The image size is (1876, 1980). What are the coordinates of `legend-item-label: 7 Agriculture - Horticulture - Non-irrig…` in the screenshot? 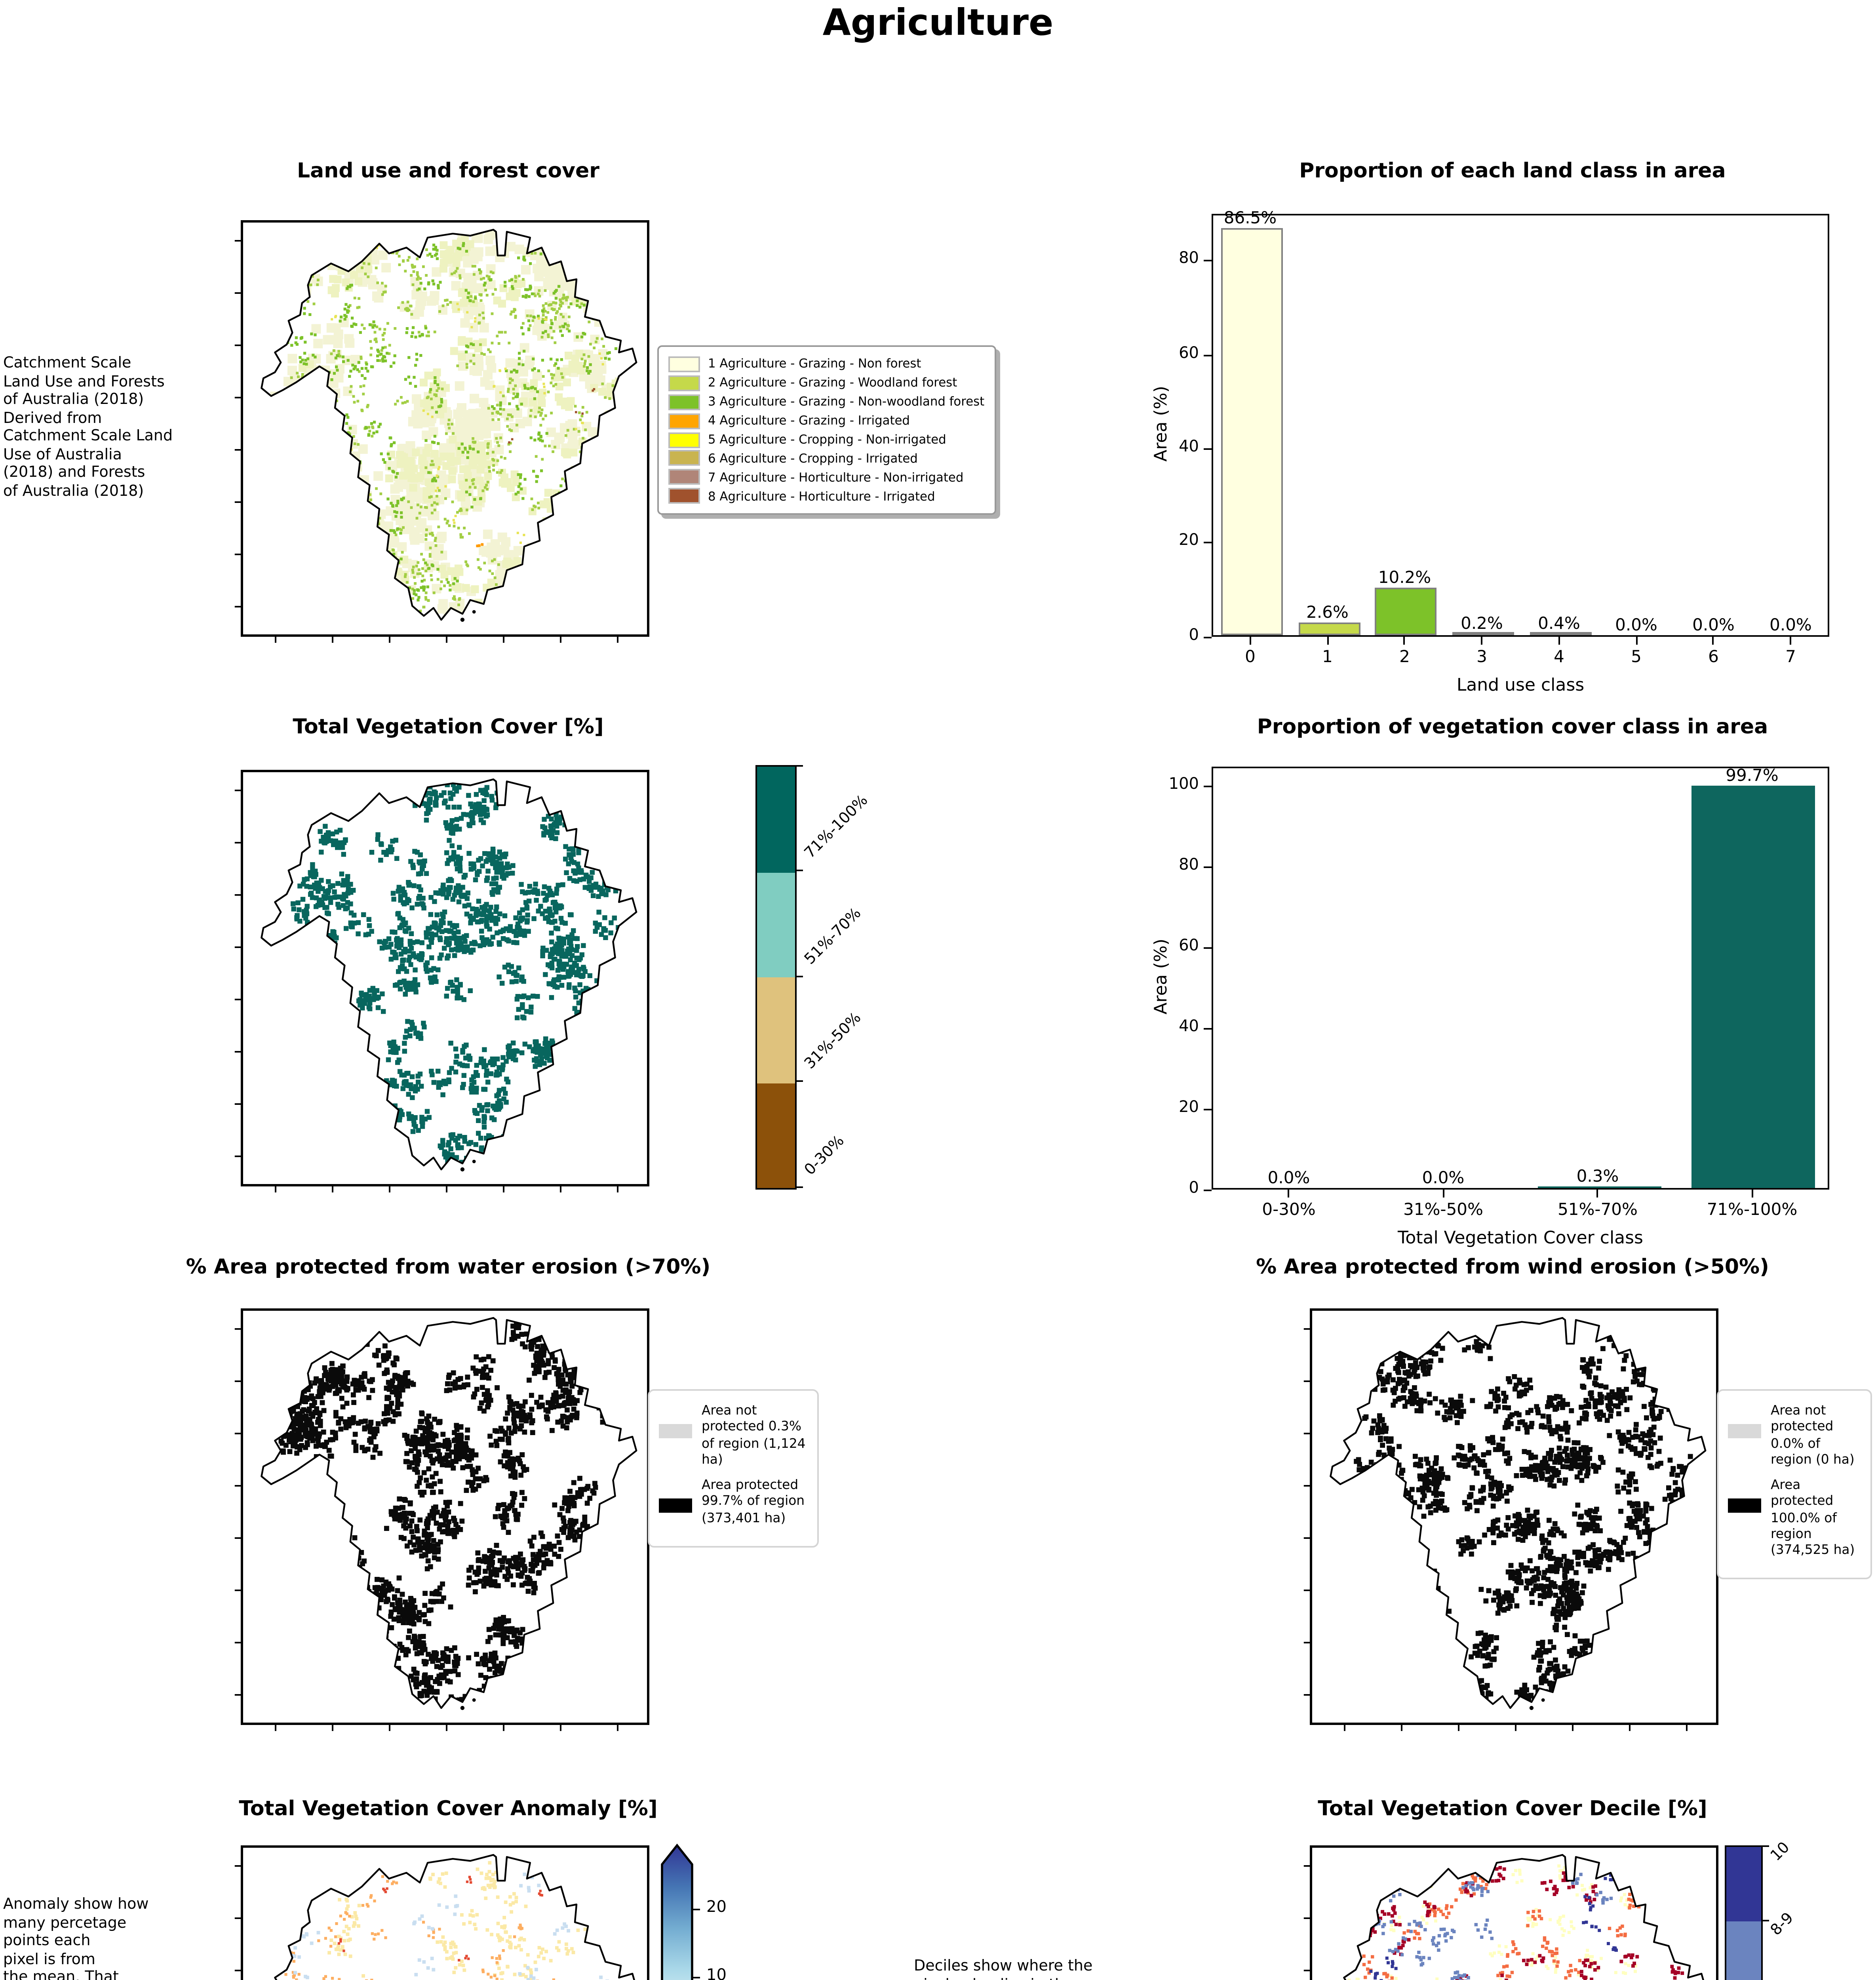 It's located at (836, 478).